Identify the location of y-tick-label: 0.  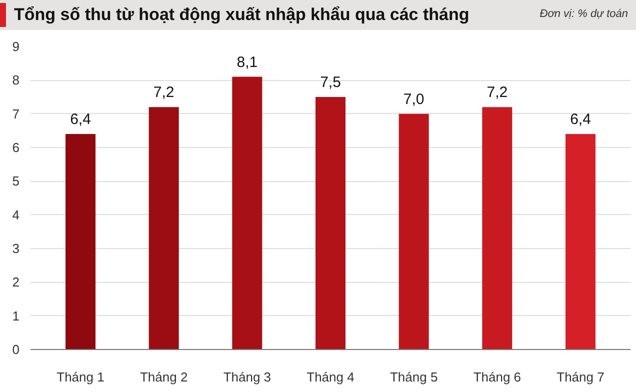
(16, 349).